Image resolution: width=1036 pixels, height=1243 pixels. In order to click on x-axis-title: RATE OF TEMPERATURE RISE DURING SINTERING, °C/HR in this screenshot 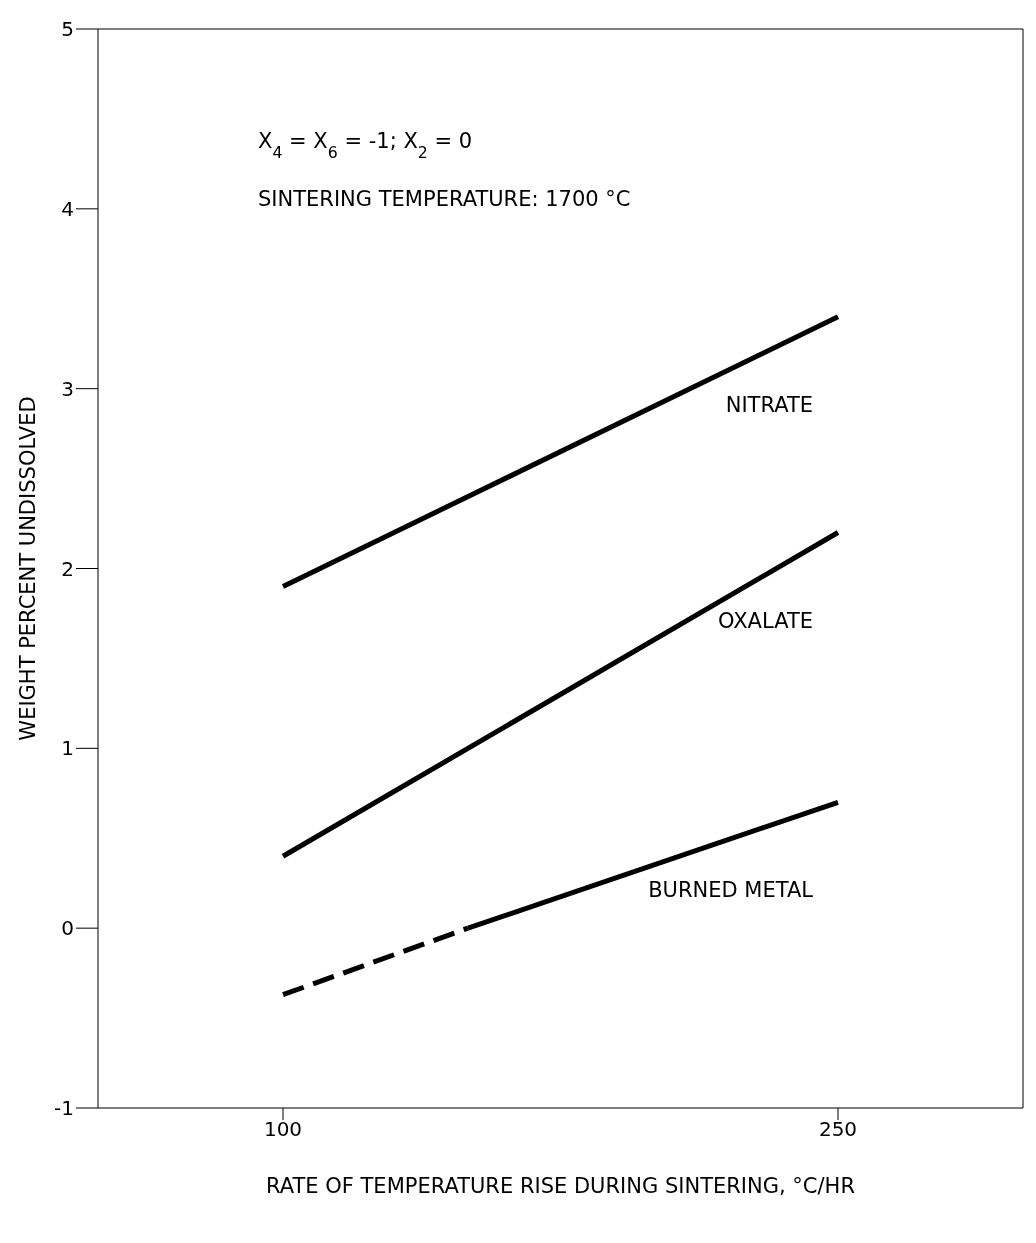, I will do `click(560, 1186)`.